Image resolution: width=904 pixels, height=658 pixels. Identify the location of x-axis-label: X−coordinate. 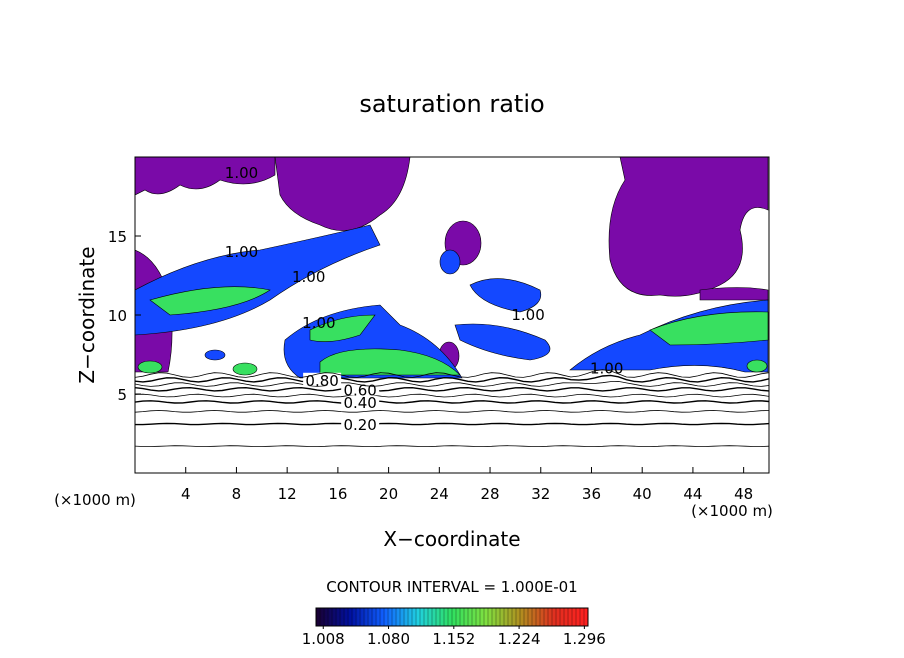
(451, 539).